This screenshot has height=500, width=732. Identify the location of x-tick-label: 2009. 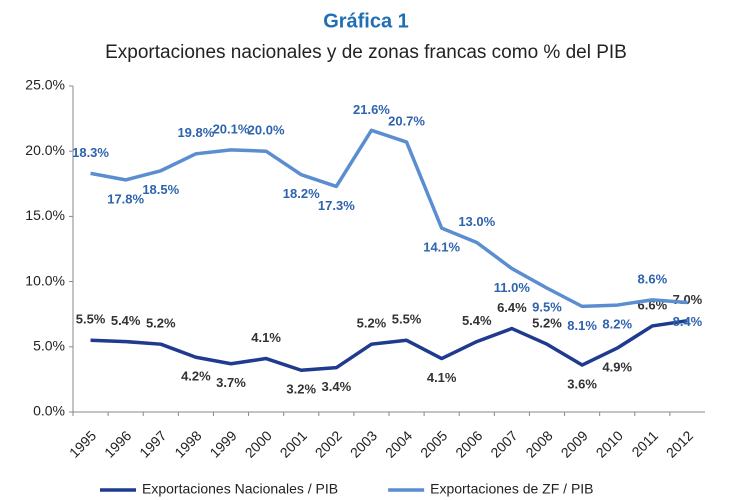
(574, 443).